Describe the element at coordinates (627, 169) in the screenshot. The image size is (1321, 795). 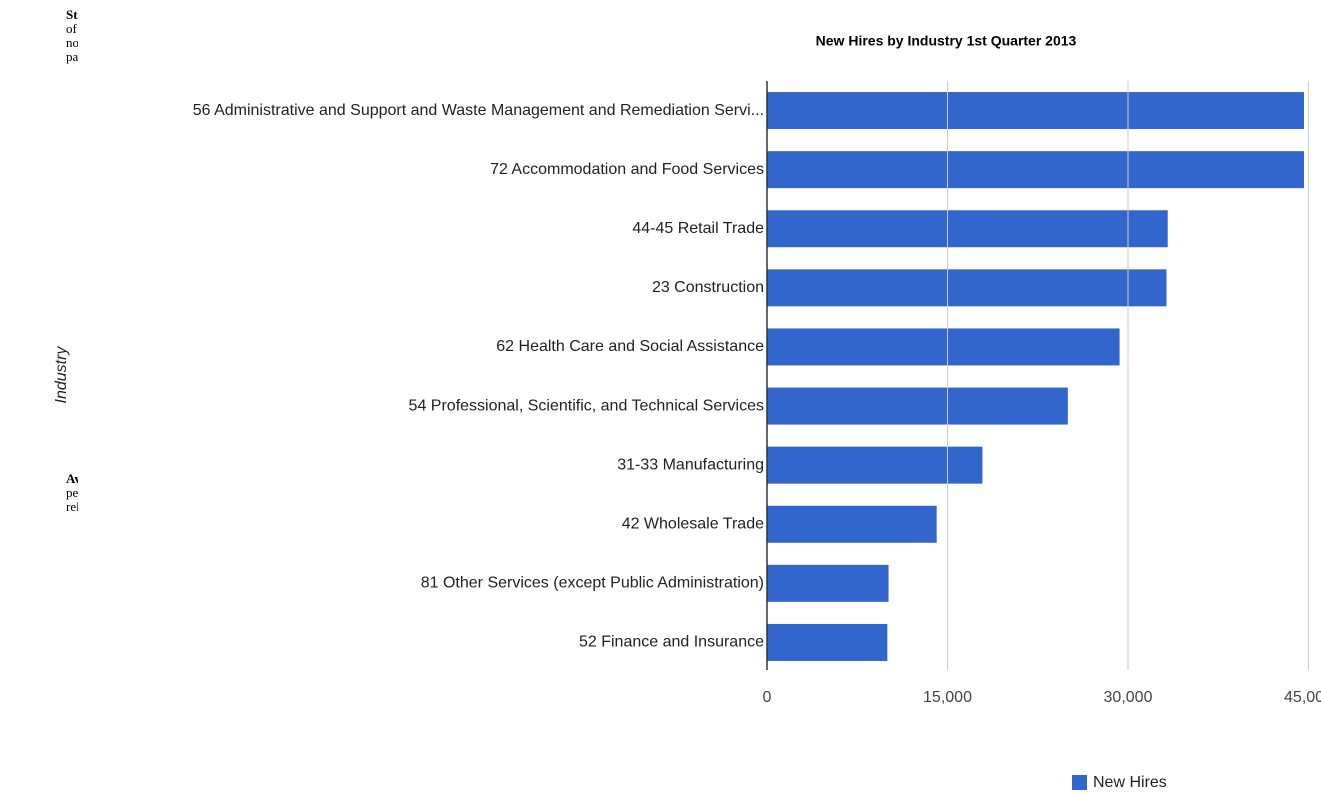
I see `y-tick-label: 72 Accommodation and Food Services` at that location.